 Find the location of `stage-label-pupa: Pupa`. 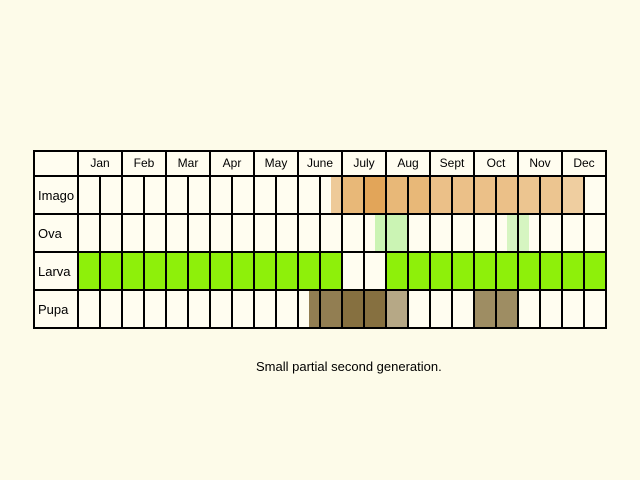

stage-label-pupa: Pupa is located at coordinates (53, 309).